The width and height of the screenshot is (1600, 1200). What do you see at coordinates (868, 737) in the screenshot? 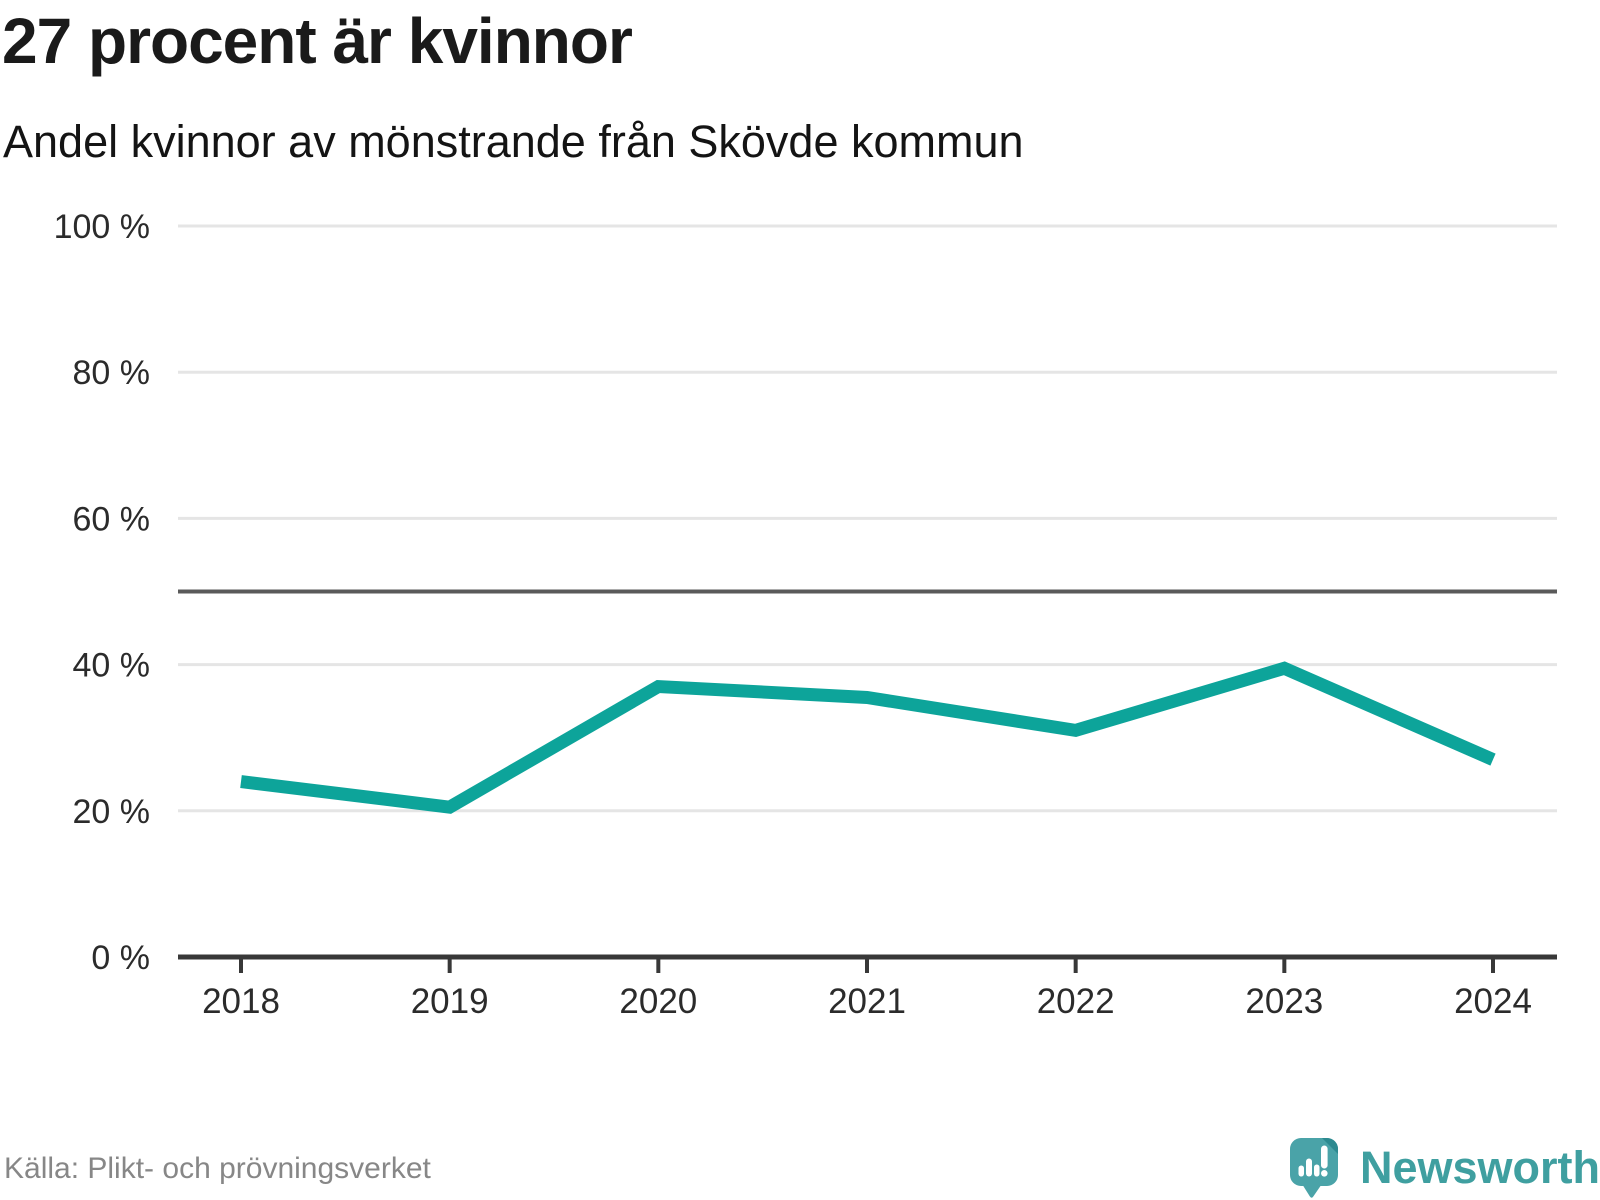
I see `data-line-andel-kvinnor-av-m-nstrande` at bounding box center [868, 737].